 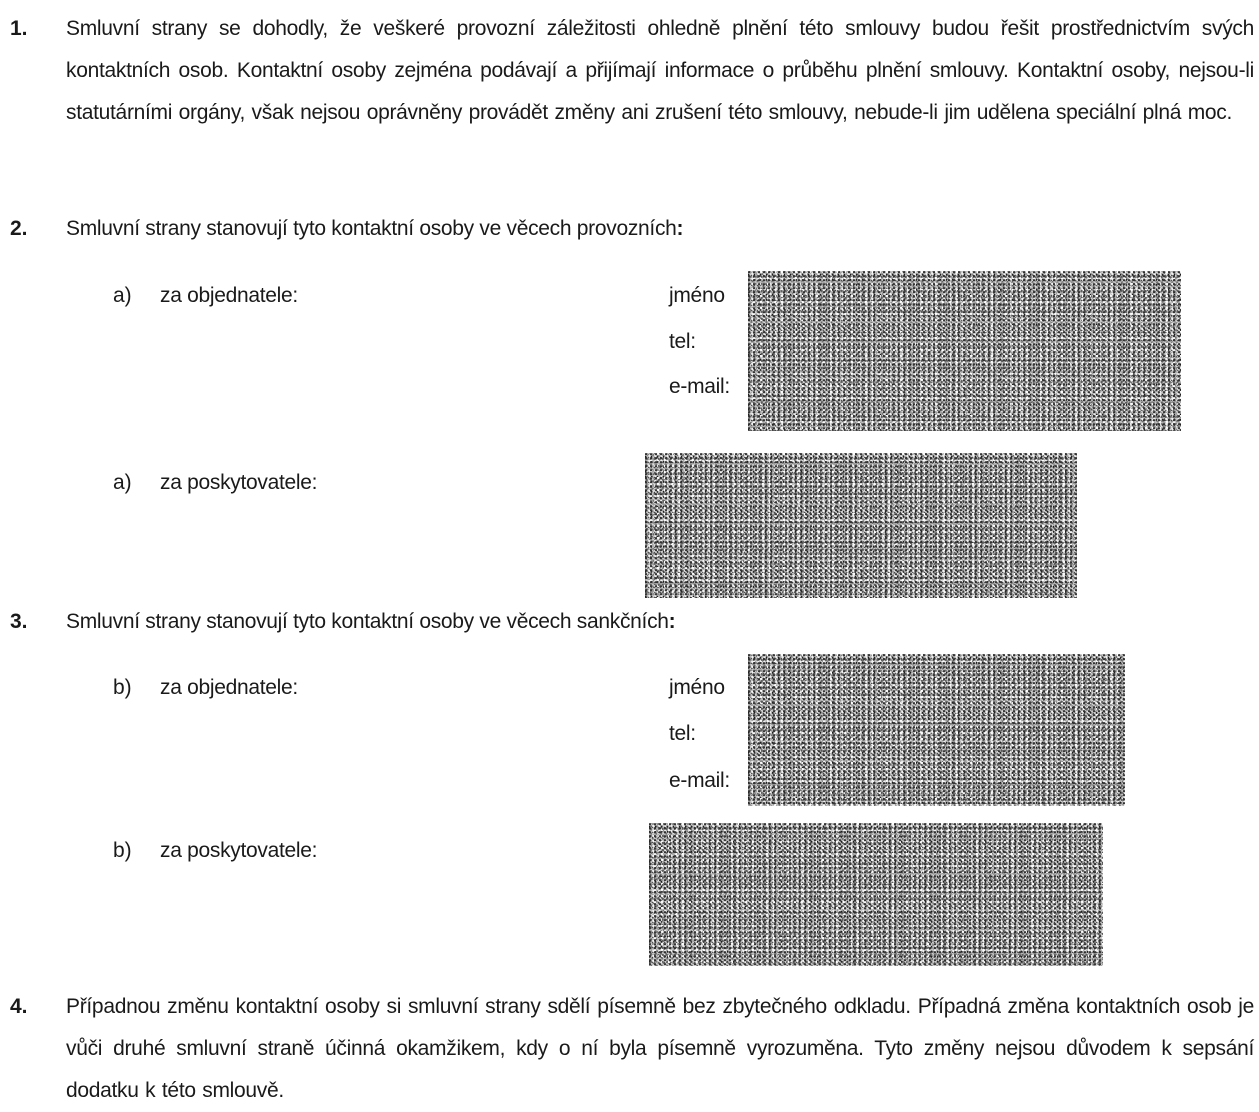 I want to click on section-2-item-1-label: za objednatele:, so click(x=229, y=295).